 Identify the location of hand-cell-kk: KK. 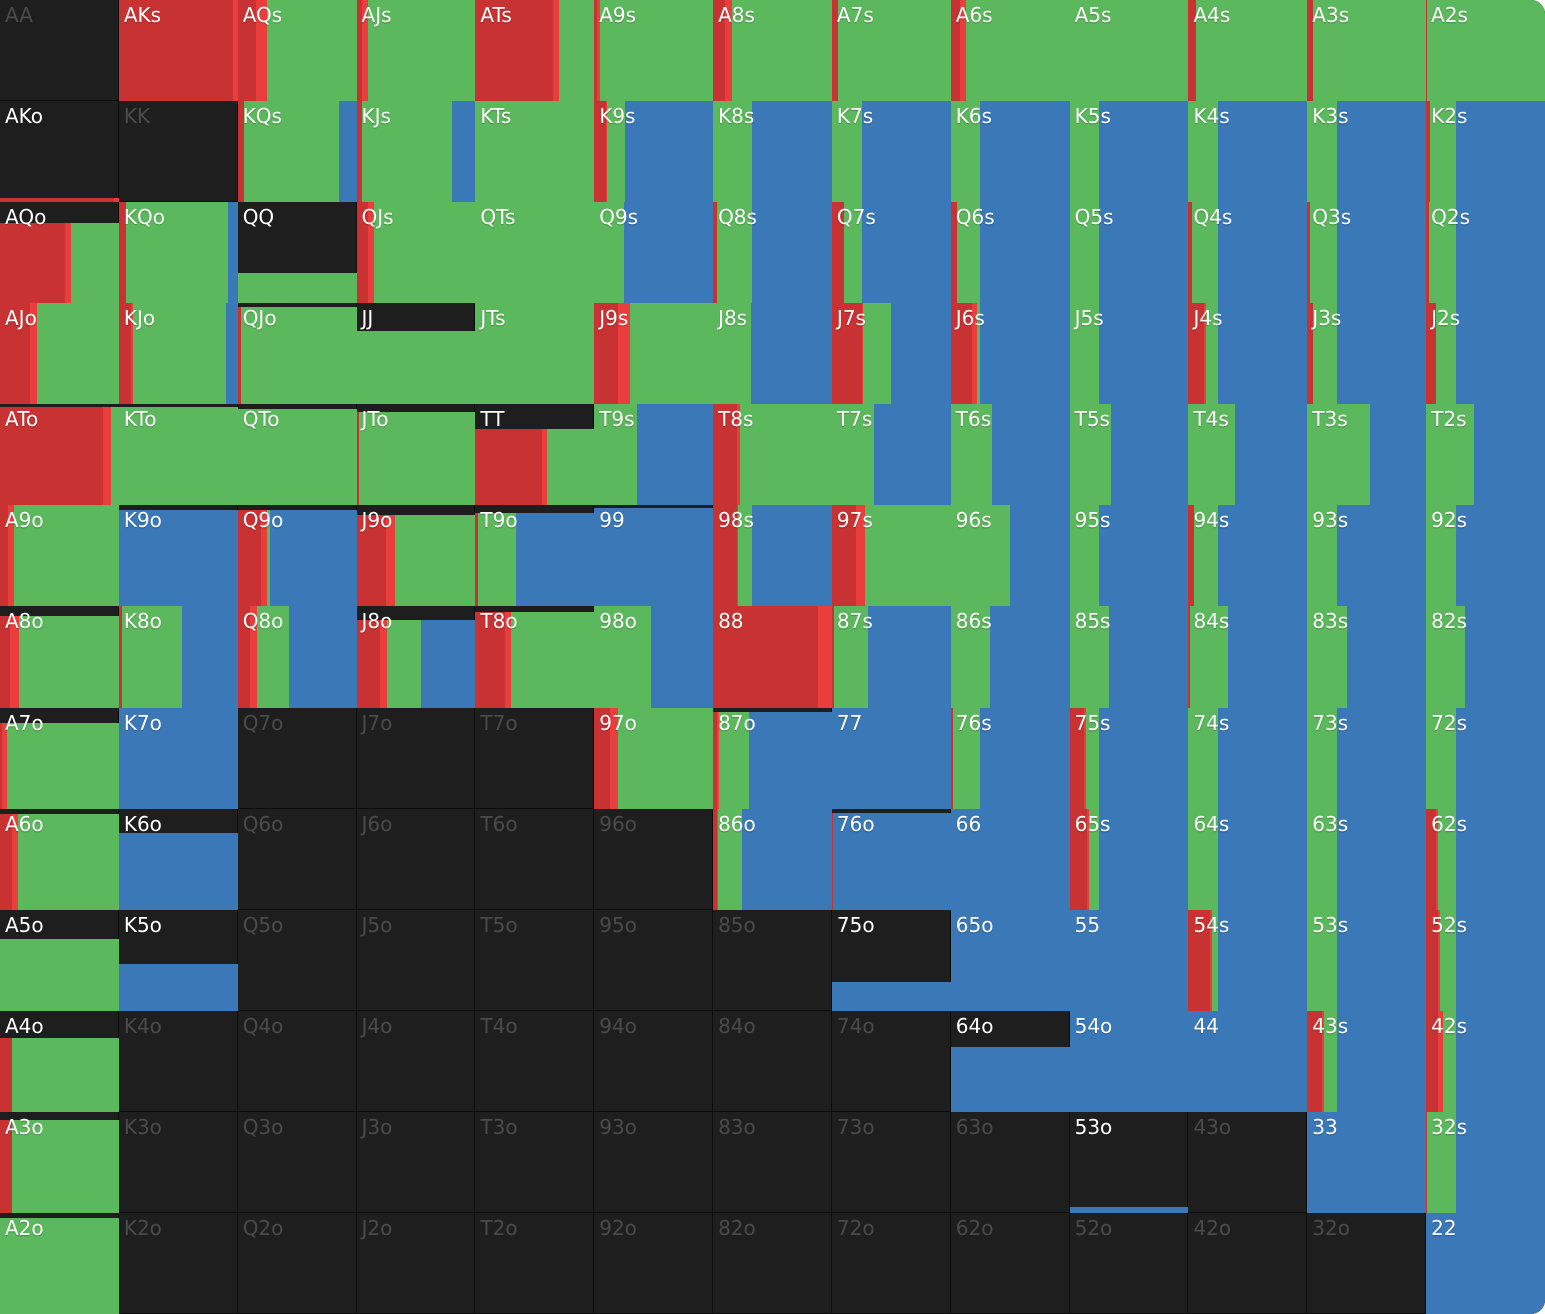
(178, 152).